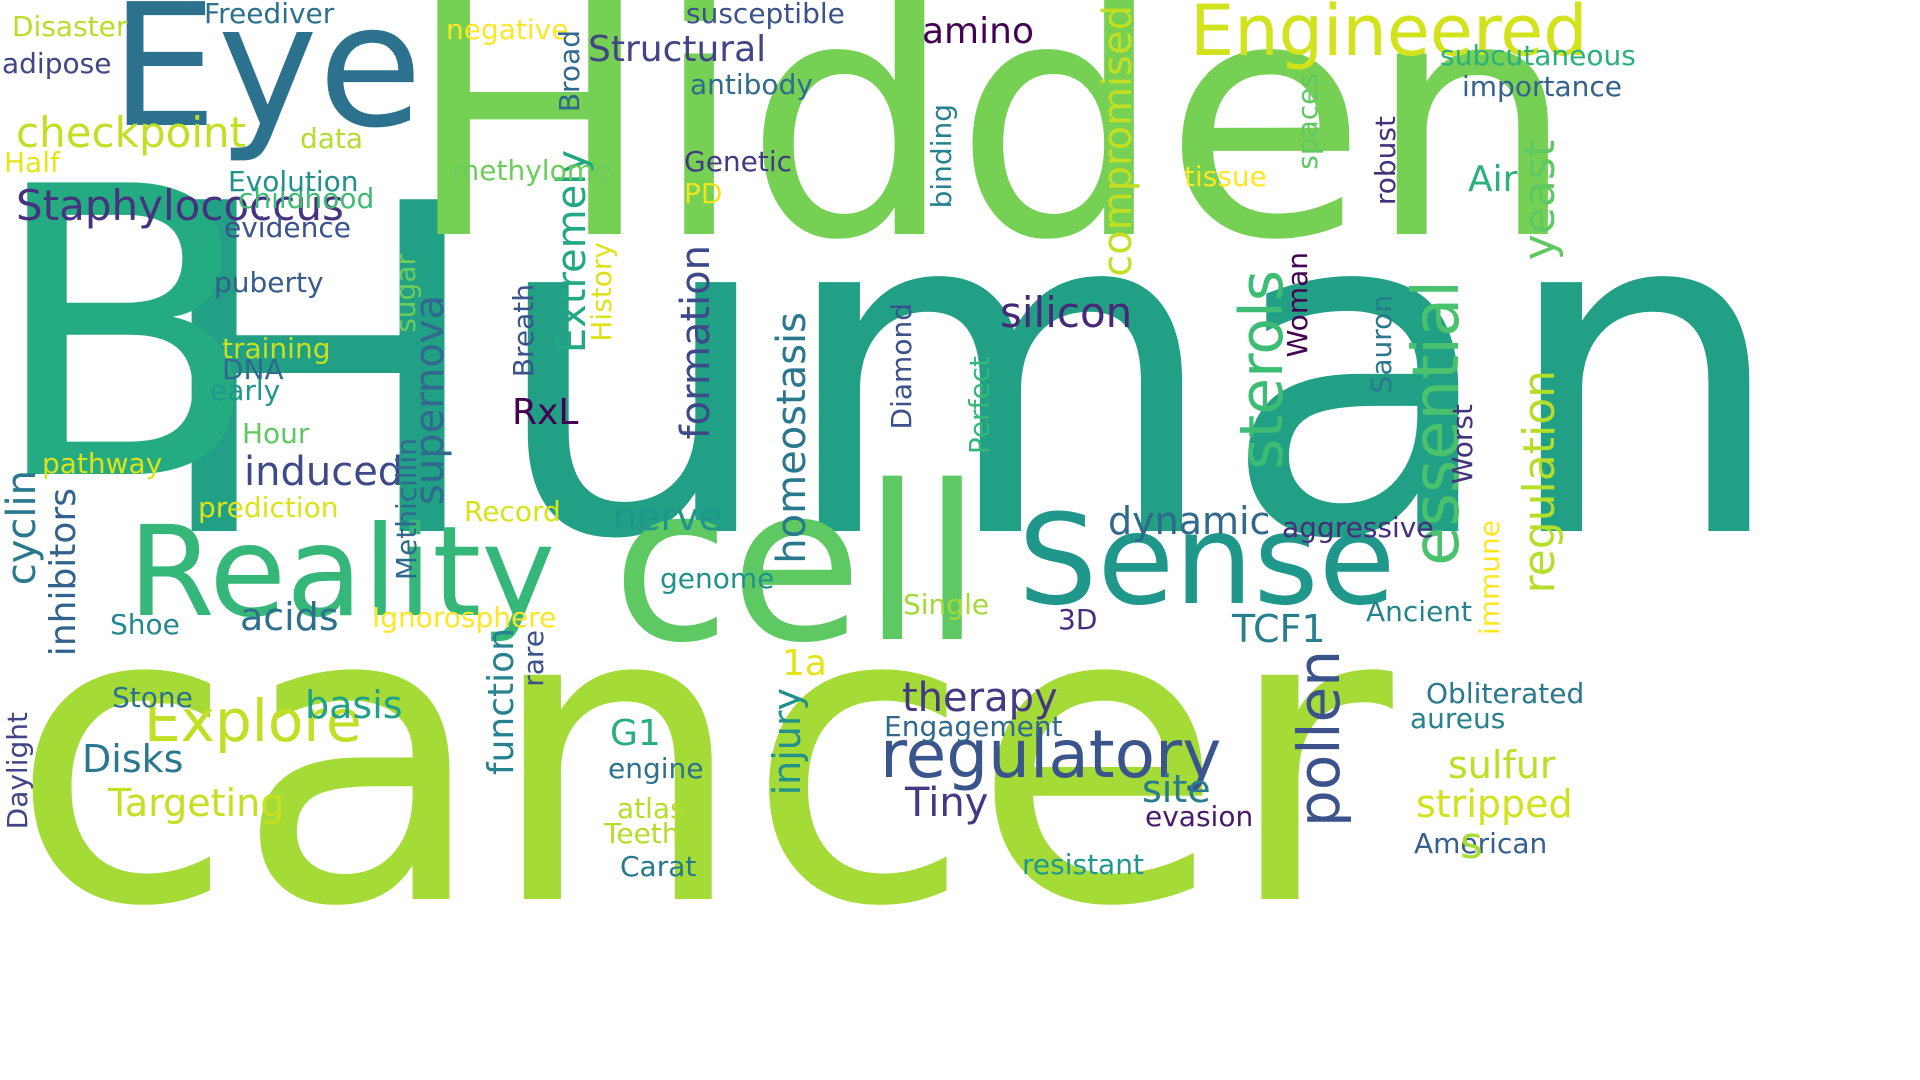 The image size is (1920, 1080). I want to click on word-data: genome, so click(717, 579).